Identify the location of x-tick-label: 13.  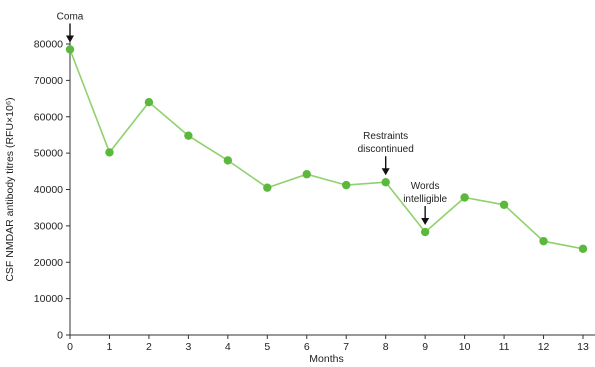
(583, 347).